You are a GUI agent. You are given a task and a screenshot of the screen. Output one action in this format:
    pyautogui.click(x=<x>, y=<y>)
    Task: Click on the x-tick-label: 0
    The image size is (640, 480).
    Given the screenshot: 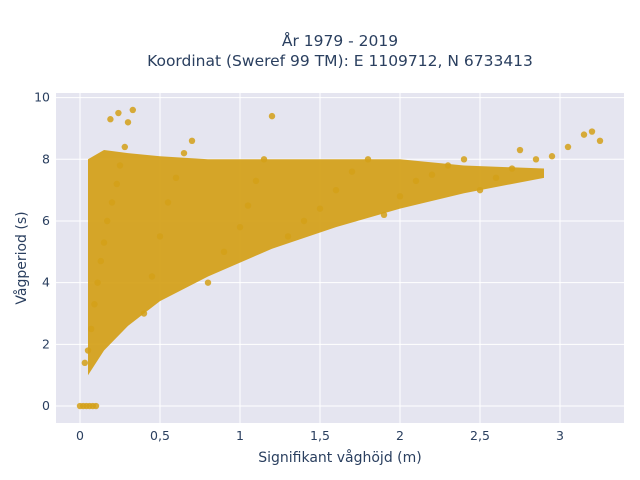 What is the action you would take?
    pyautogui.click(x=80, y=435)
    